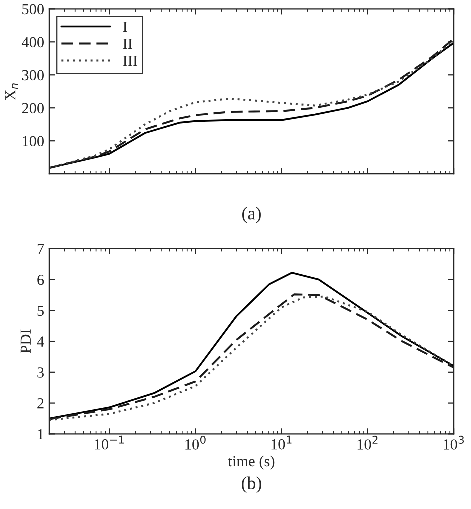  Describe the element at coordinates (251, 215) in the screenshot. I see `text: (a)` at that location.